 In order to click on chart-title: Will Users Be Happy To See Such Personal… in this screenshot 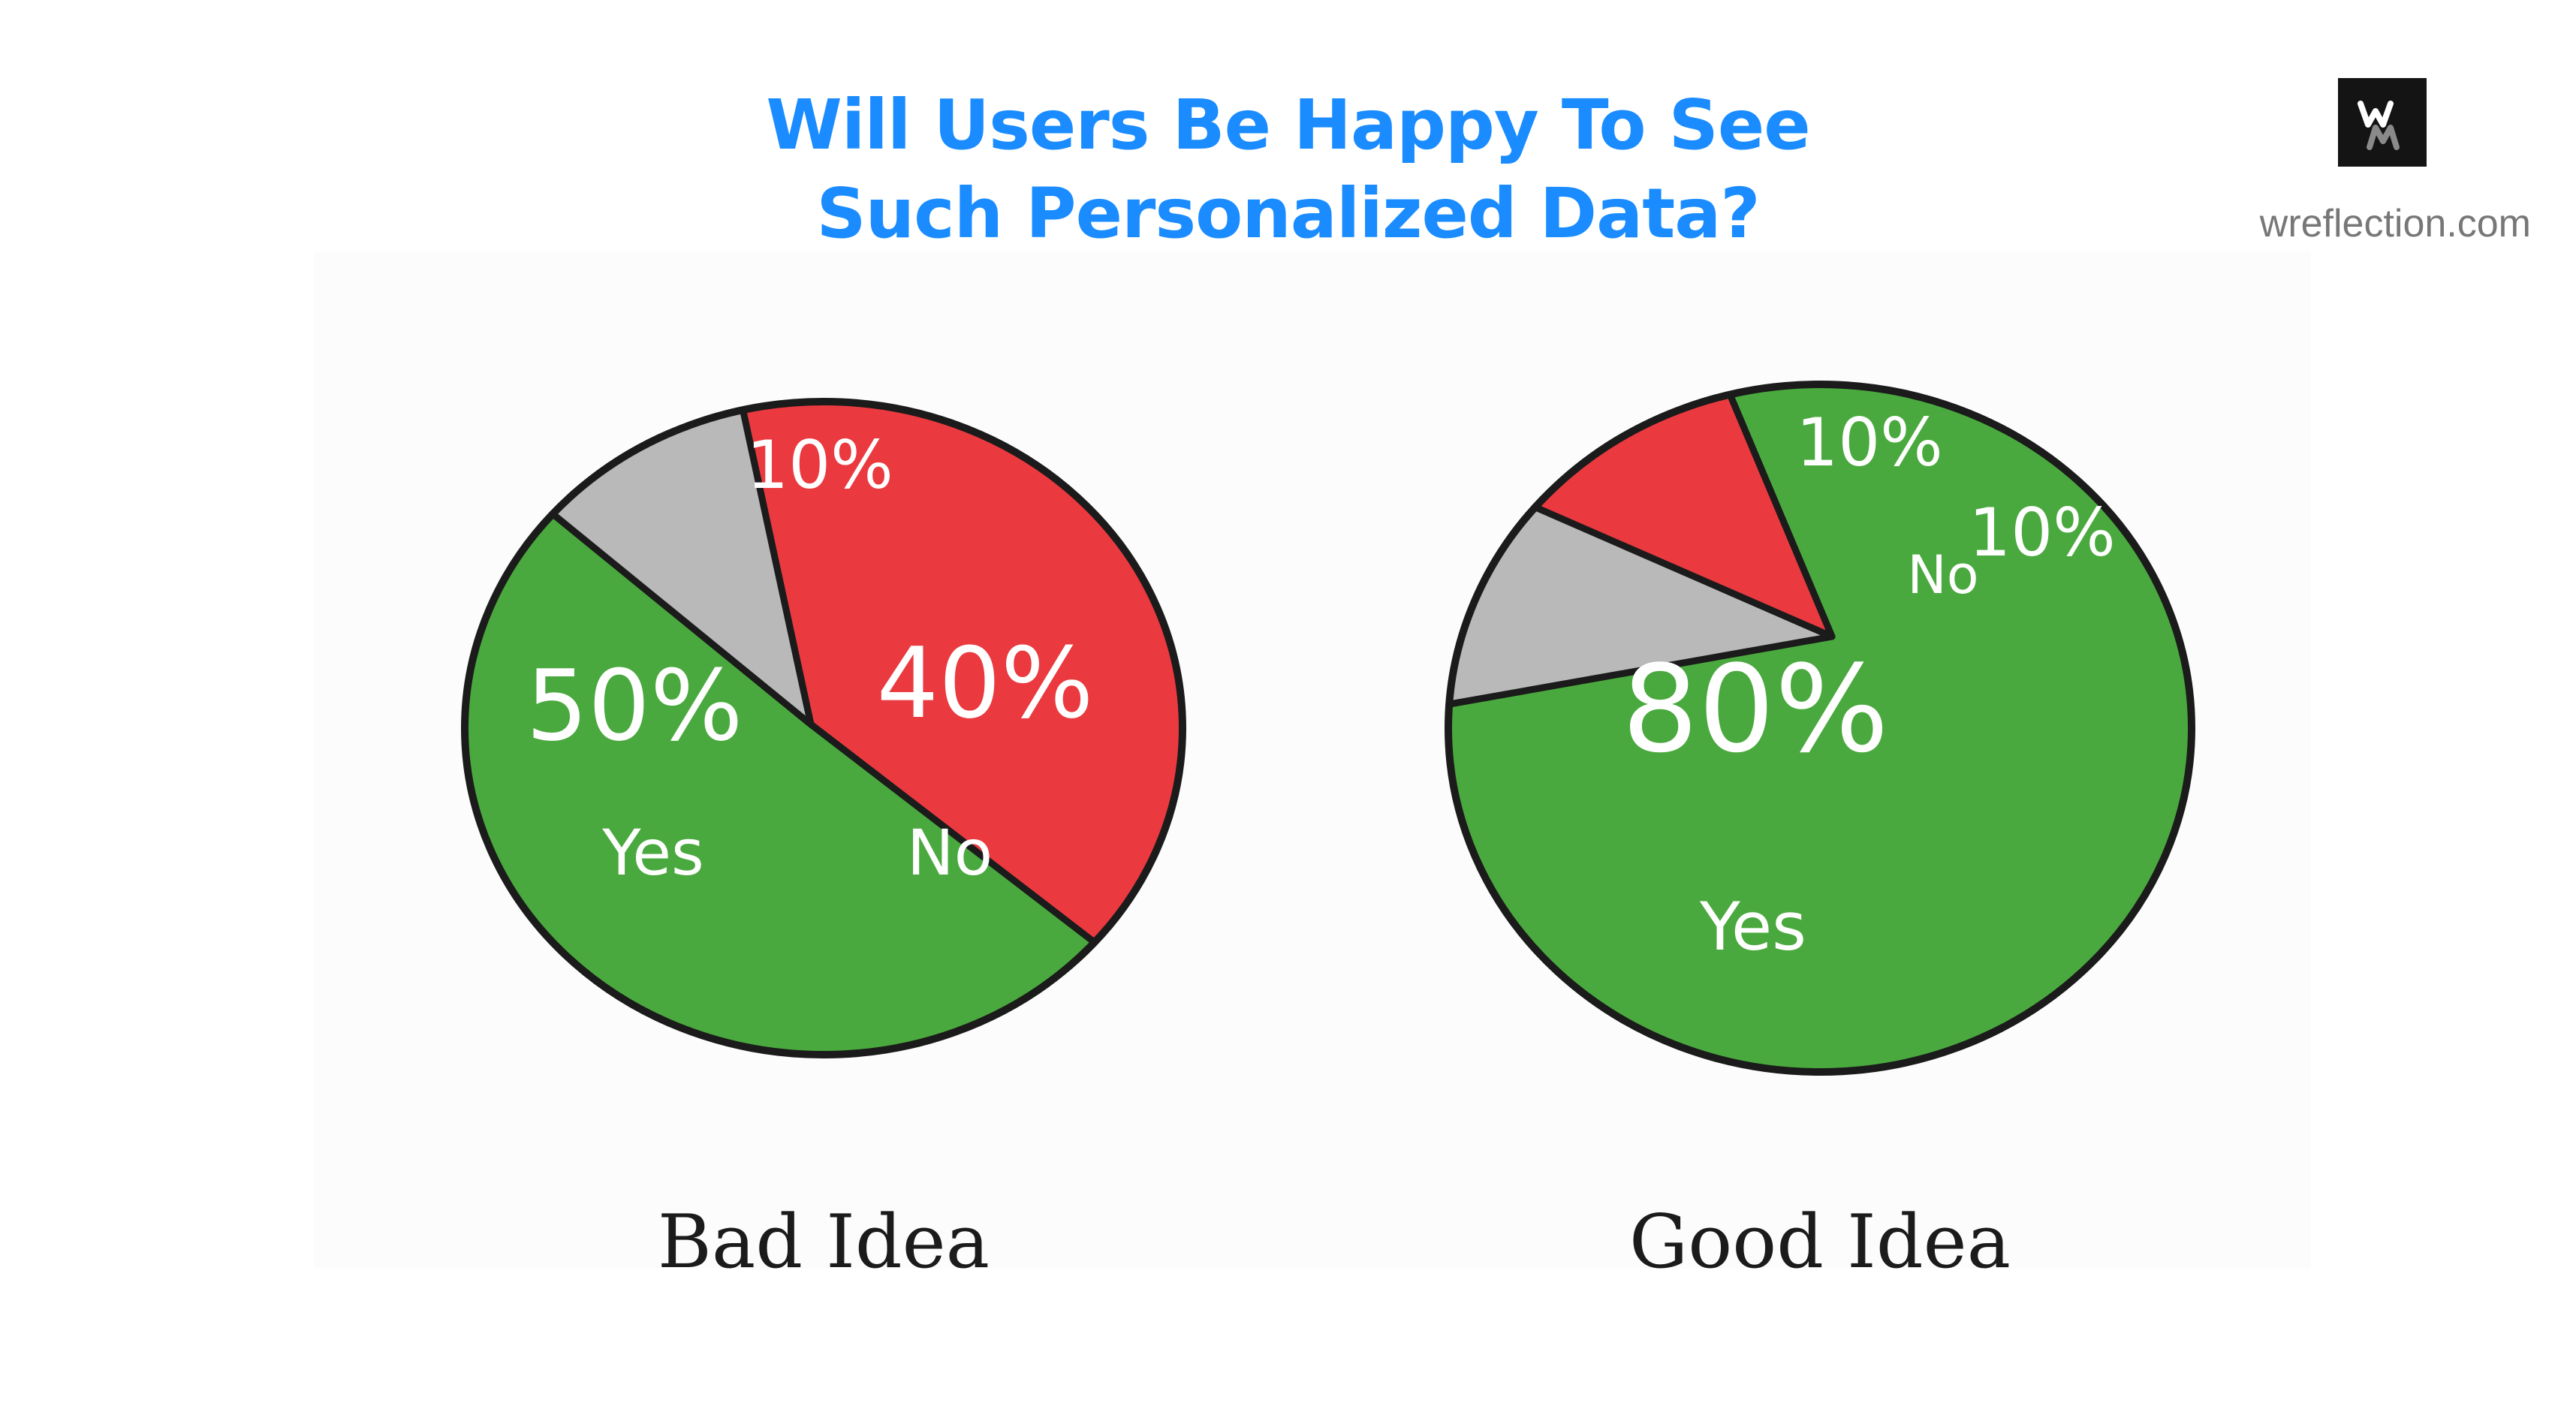, I will do `click(1288, 169)`.